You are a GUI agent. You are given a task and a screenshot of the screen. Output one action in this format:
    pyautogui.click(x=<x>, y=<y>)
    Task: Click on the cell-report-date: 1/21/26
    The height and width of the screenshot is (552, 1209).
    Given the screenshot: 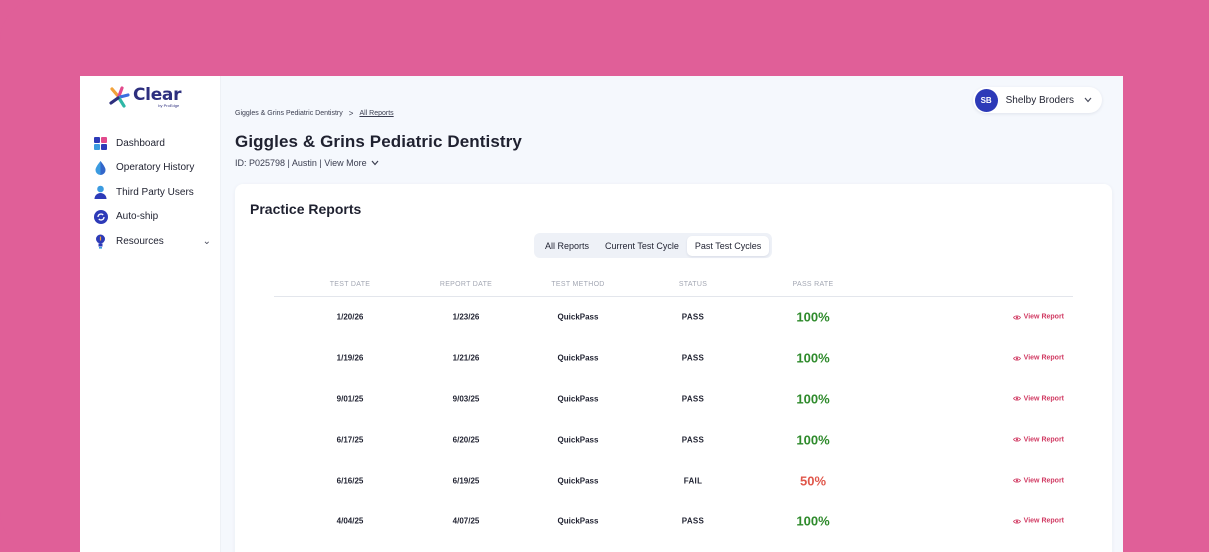 What is the action you would take?
    pyautogui.click(x=466, y=358)
    